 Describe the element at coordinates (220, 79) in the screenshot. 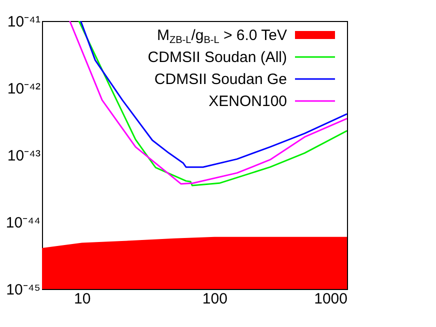

I see `legend-label: CDMSII Soudan Ge` at that location.